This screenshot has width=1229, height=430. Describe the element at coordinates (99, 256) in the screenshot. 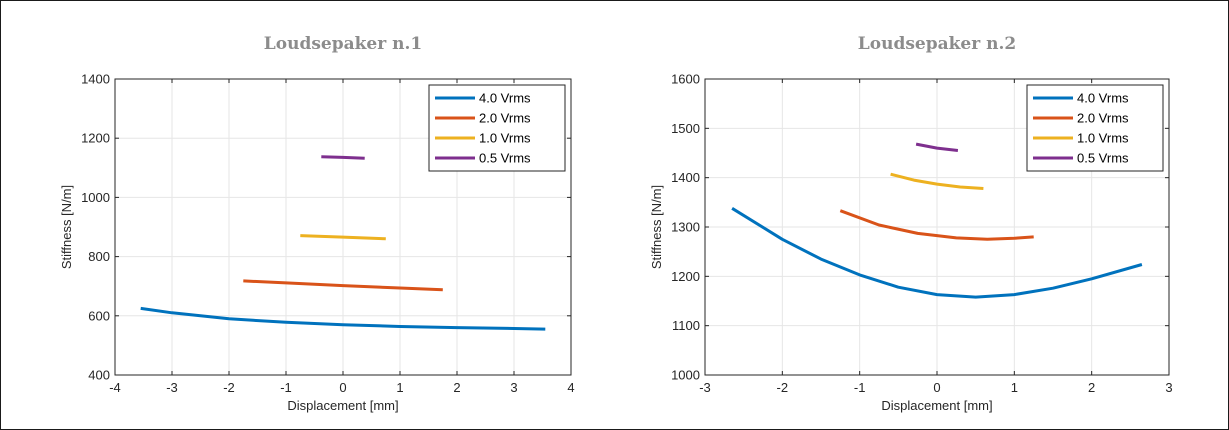

I see `y-tick-label: 800` at that location.